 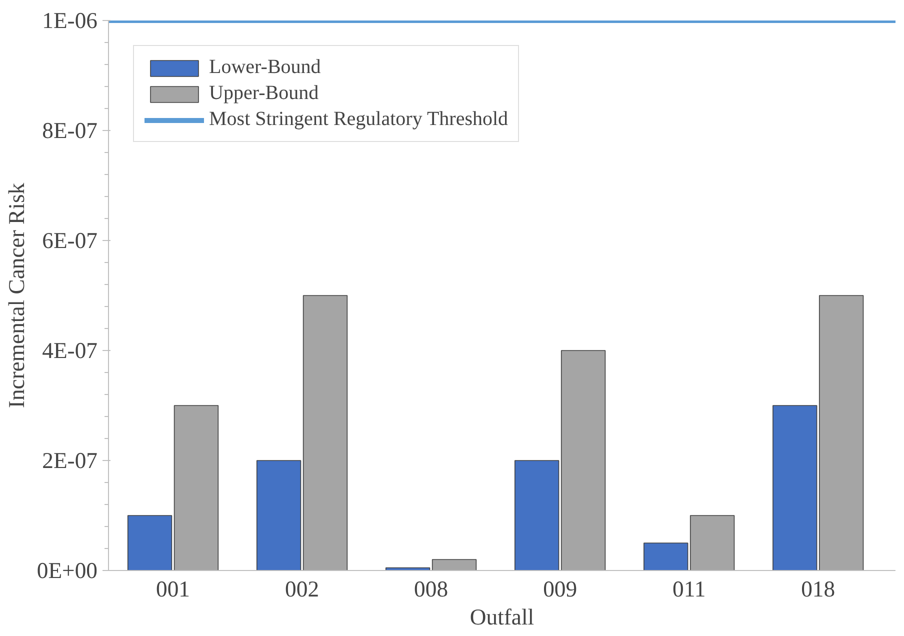 What do you see at coordinates (67, 570) in the screenshot?
I see `y-tick-label: 0E+00` at bounding box center [67, 570].